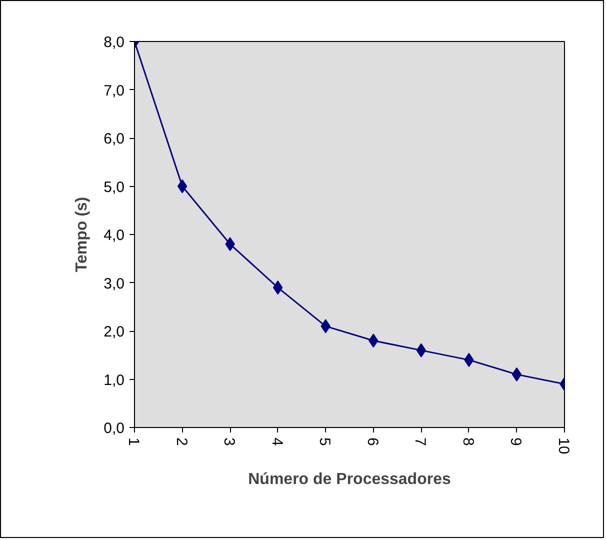  I want to click on y-axis-title: Tempo (s), so click(82, 234).